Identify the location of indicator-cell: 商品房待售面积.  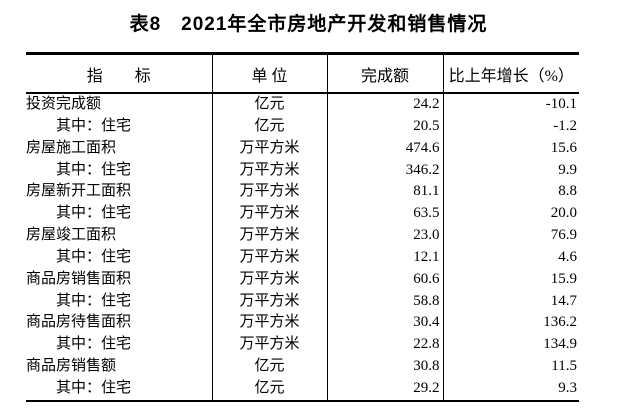
(119, 323).